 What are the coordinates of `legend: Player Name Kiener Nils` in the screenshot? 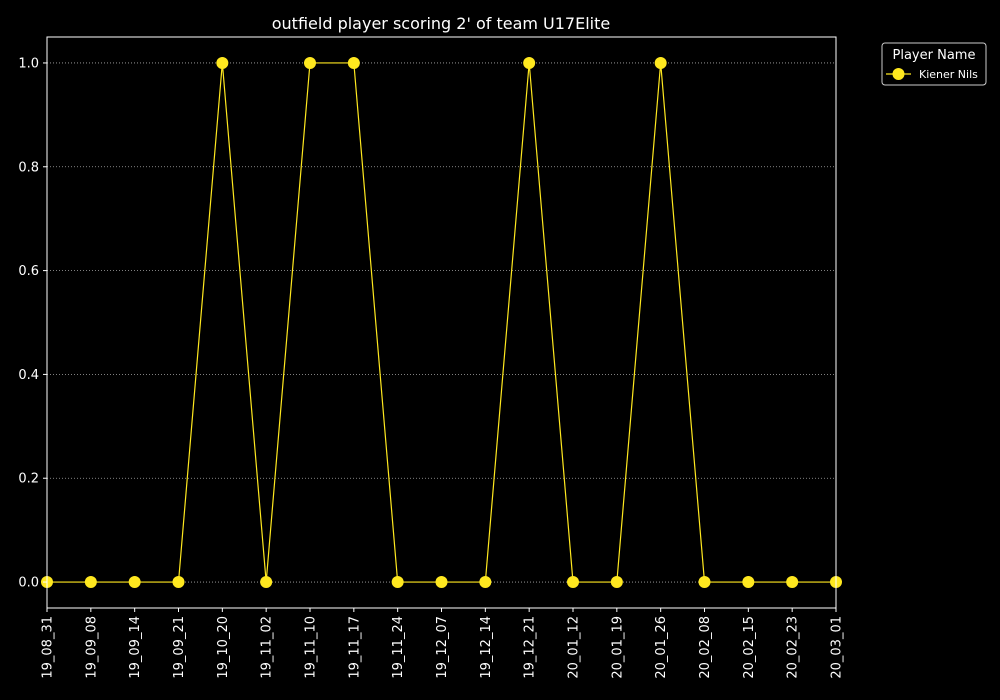 It's located at (934, 64).